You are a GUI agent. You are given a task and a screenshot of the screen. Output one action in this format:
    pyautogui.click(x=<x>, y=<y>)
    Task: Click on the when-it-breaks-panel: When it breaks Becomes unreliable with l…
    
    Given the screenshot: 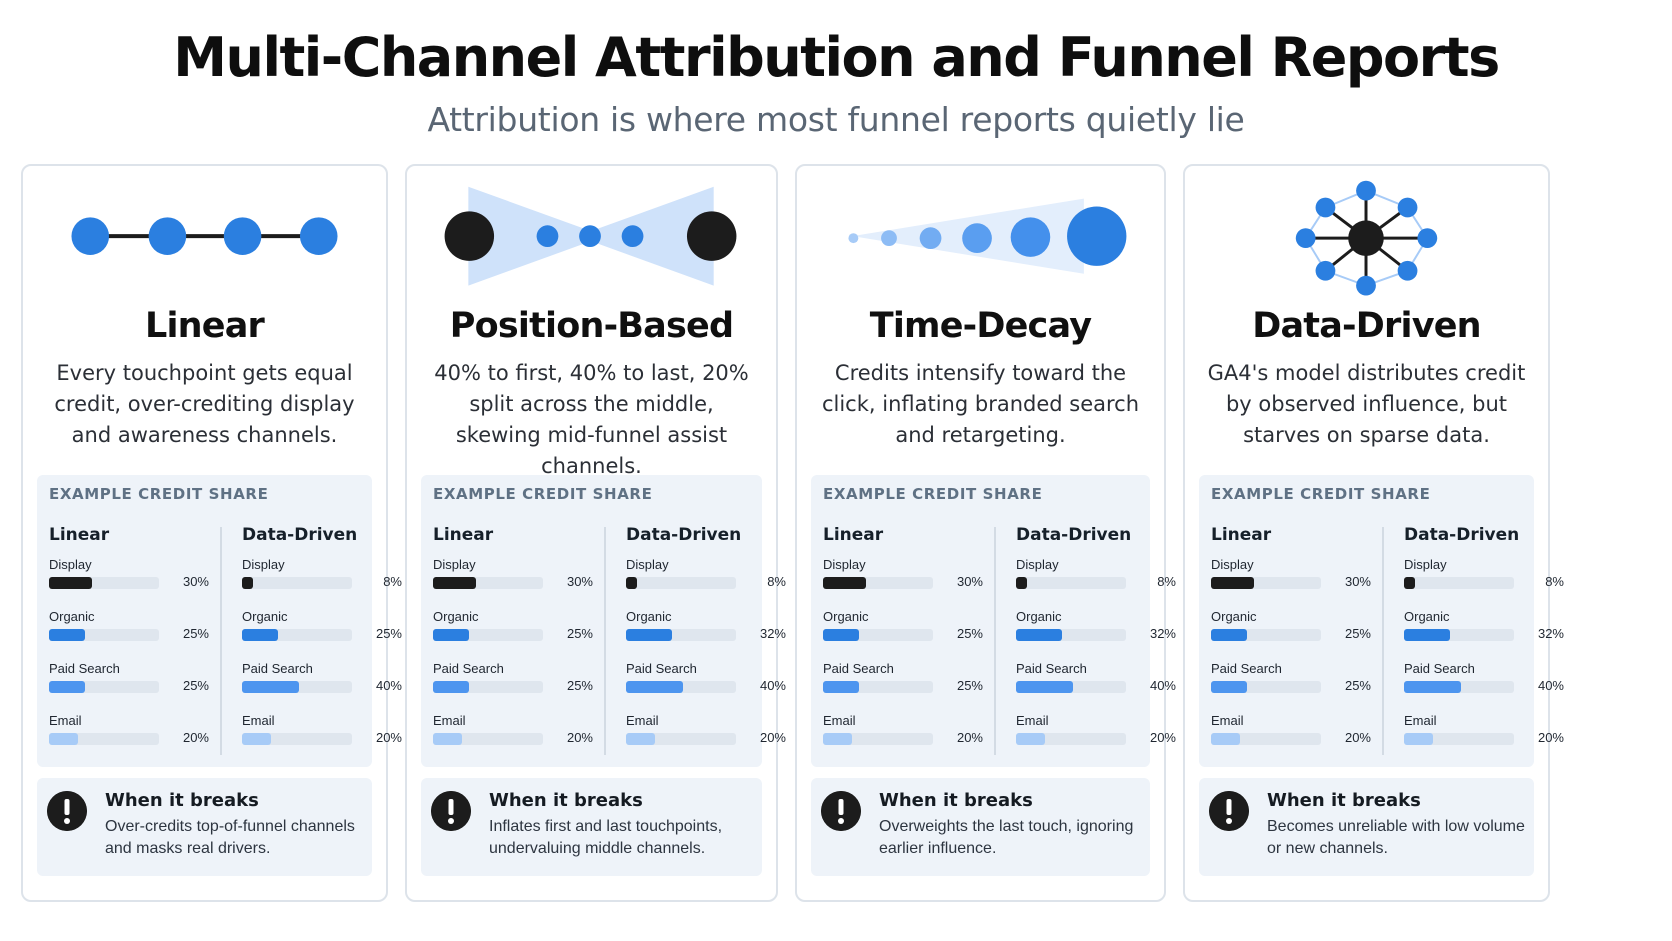 What is the action you would take?
    pyautogui.click(x=1366, y=827)
    